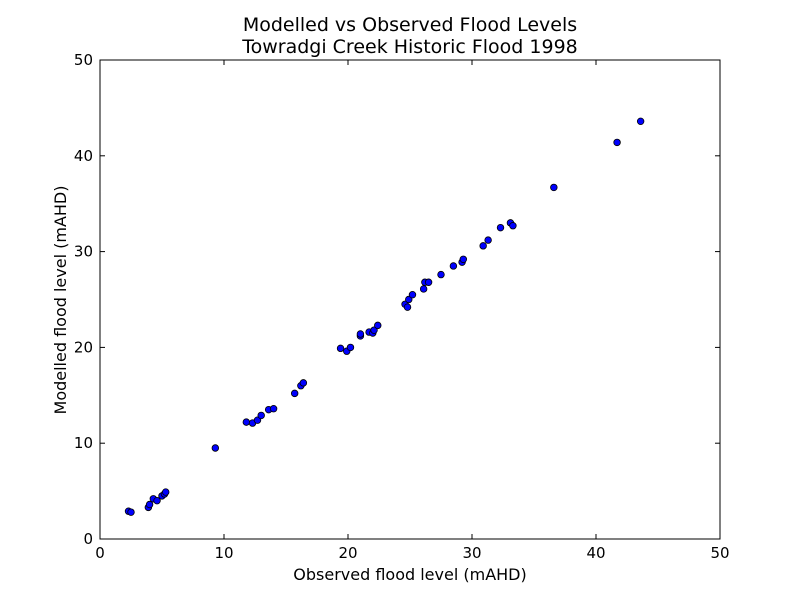 Image resolution: width=800 pixels, height=600 pixels. What do you see at coordinates (409, 47) in the screenshot?
I see `chart-title-line-2: Towradgi Creek Historic Flood 1998` at bounding box center [409, 47].